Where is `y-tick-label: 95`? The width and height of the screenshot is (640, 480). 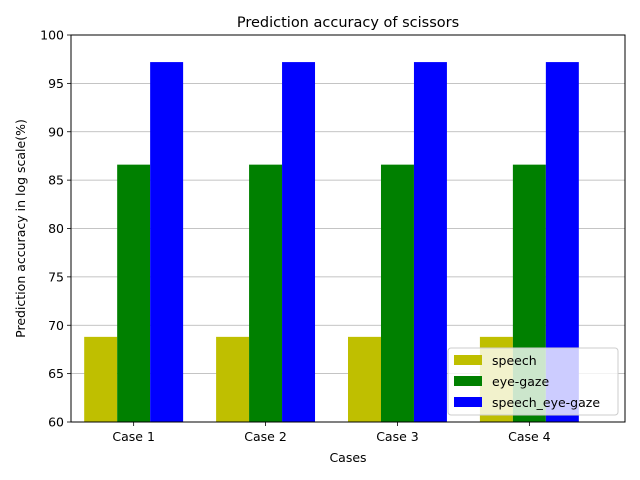 y-tick-label: 95 is located at coordinates (56, 83).